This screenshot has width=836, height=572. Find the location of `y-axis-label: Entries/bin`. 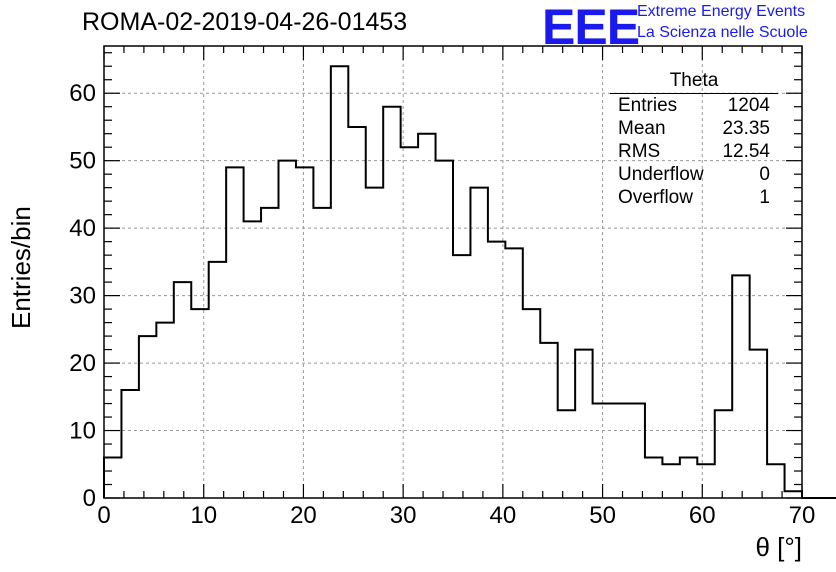

y-axis-label: Entries/bin is located at coordinates (21, 267).